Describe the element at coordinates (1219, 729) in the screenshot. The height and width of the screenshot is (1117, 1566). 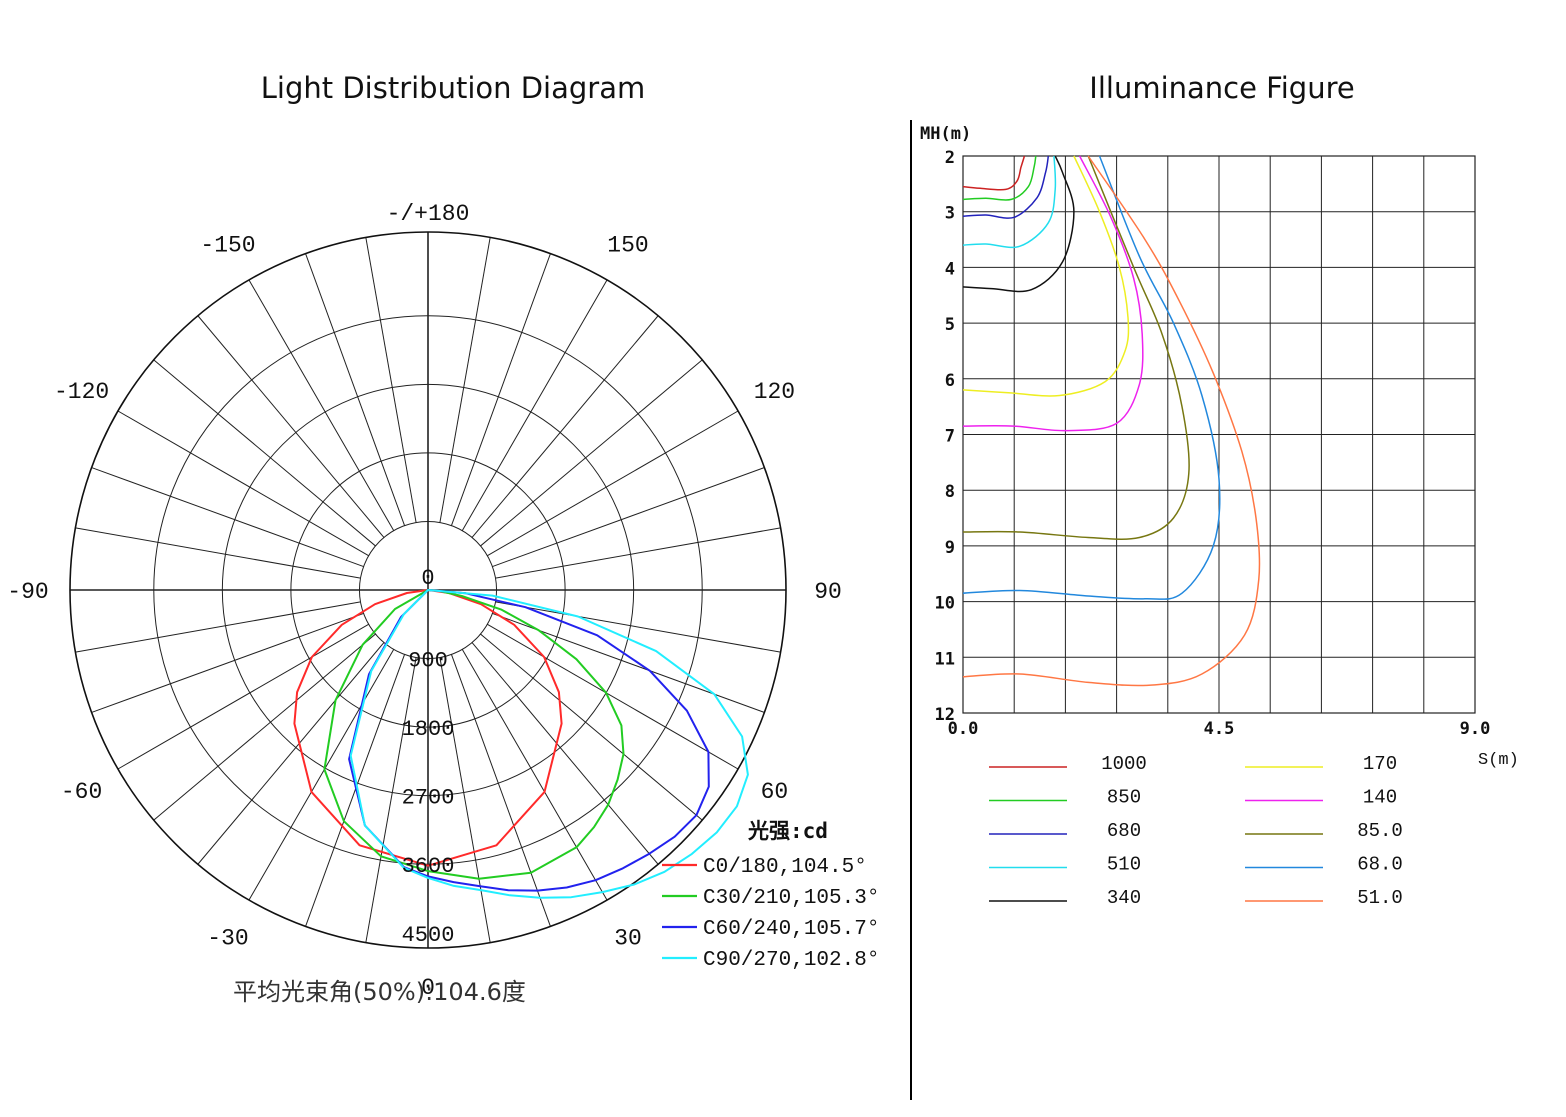
I see `x-tick-label: 4.5` at that location.